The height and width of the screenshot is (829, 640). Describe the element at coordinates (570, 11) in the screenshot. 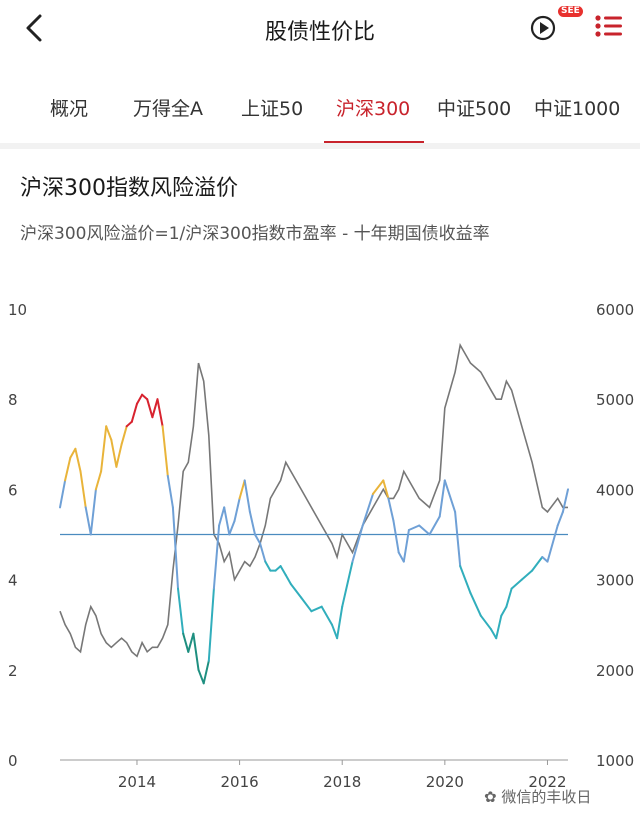

I see `new-badge: SEE` at that location.